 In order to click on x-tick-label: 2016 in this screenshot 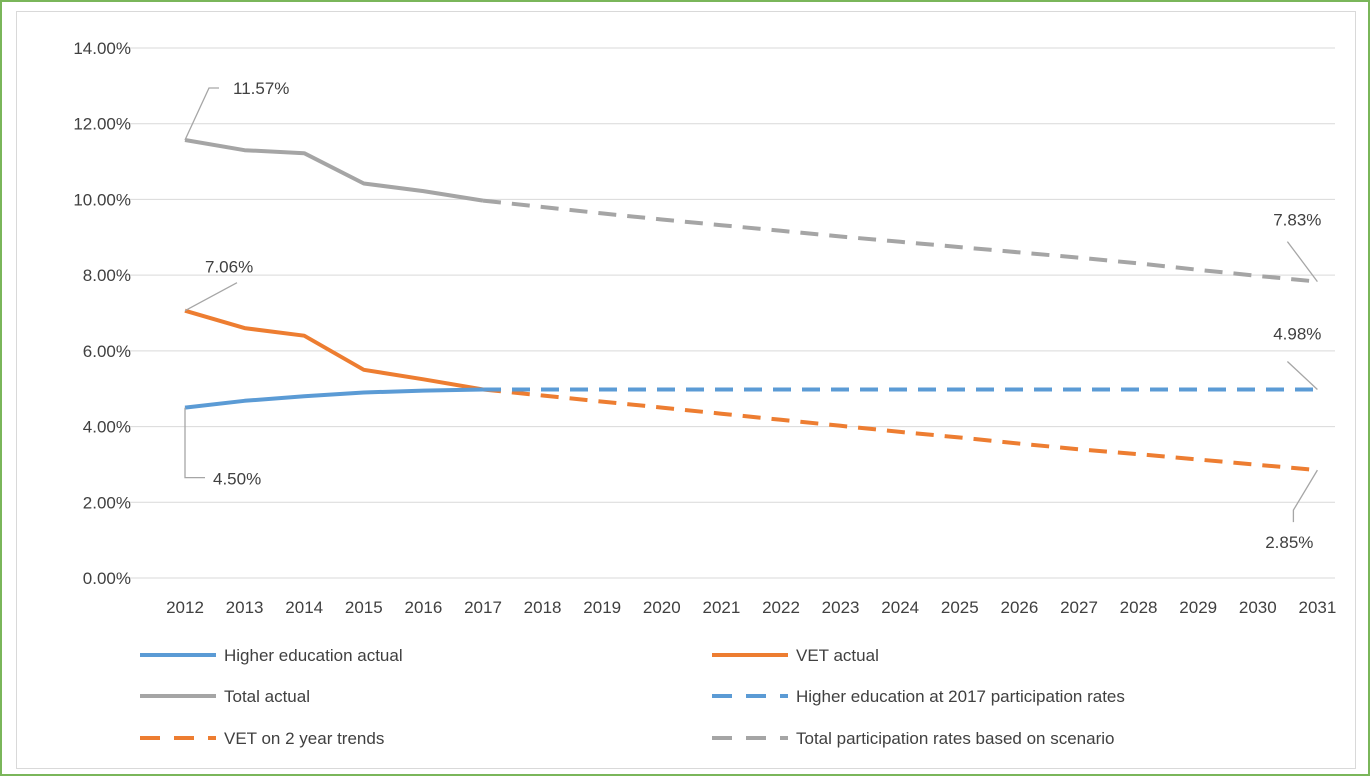, I will do `click(423, 607)`.